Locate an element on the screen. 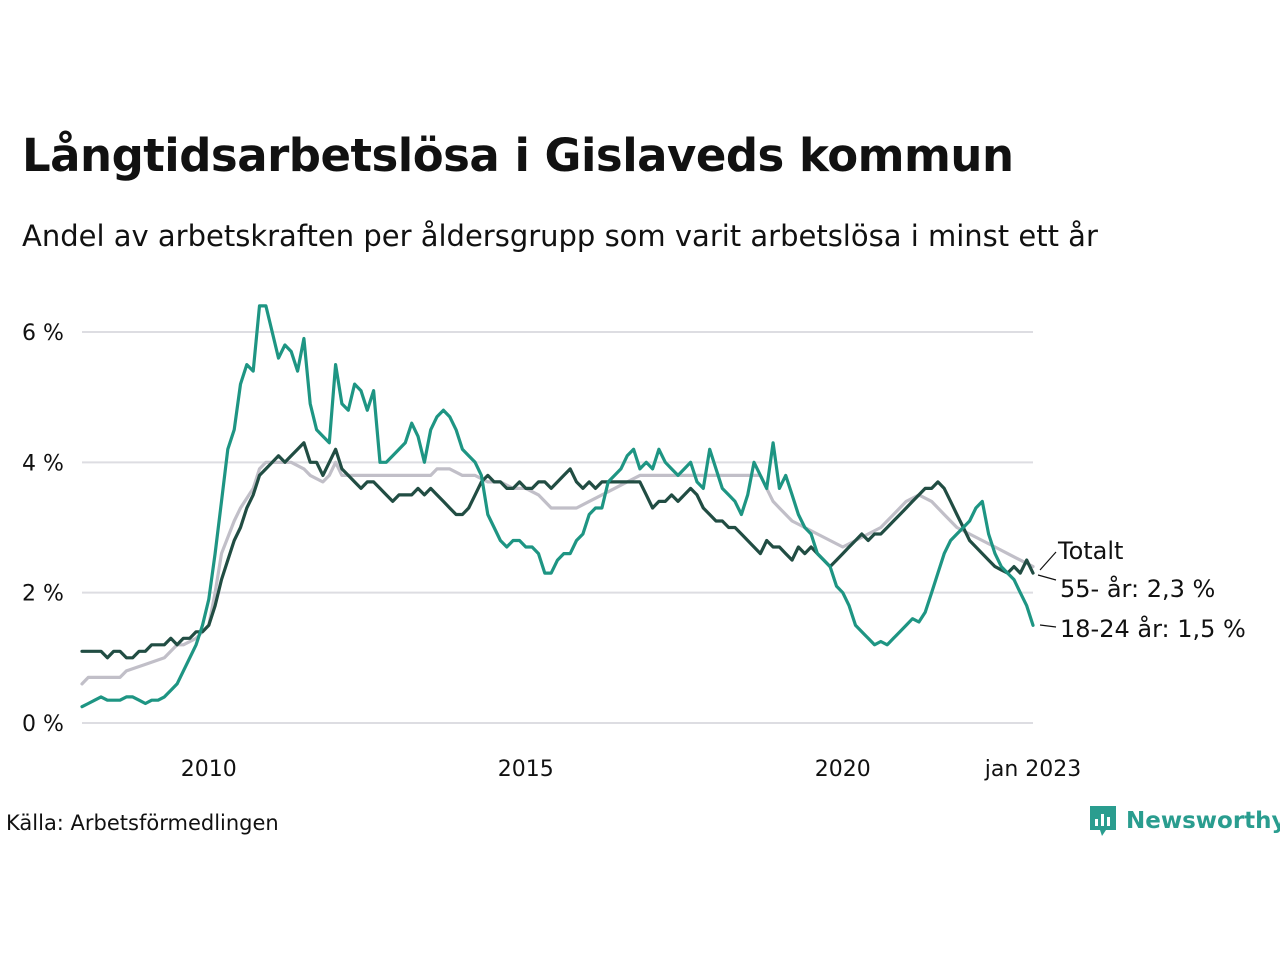 Image resolution: width=1280 pixels, height=960 pixels. y-tick-label: 4 % is located at coordinates (43, 463).